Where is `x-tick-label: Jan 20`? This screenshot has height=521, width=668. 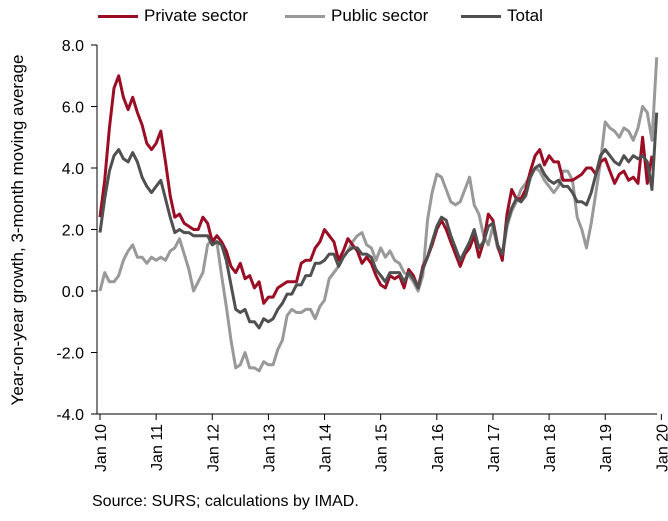 x-tick-label: Jan 20 is located at coordinates (661, 448).